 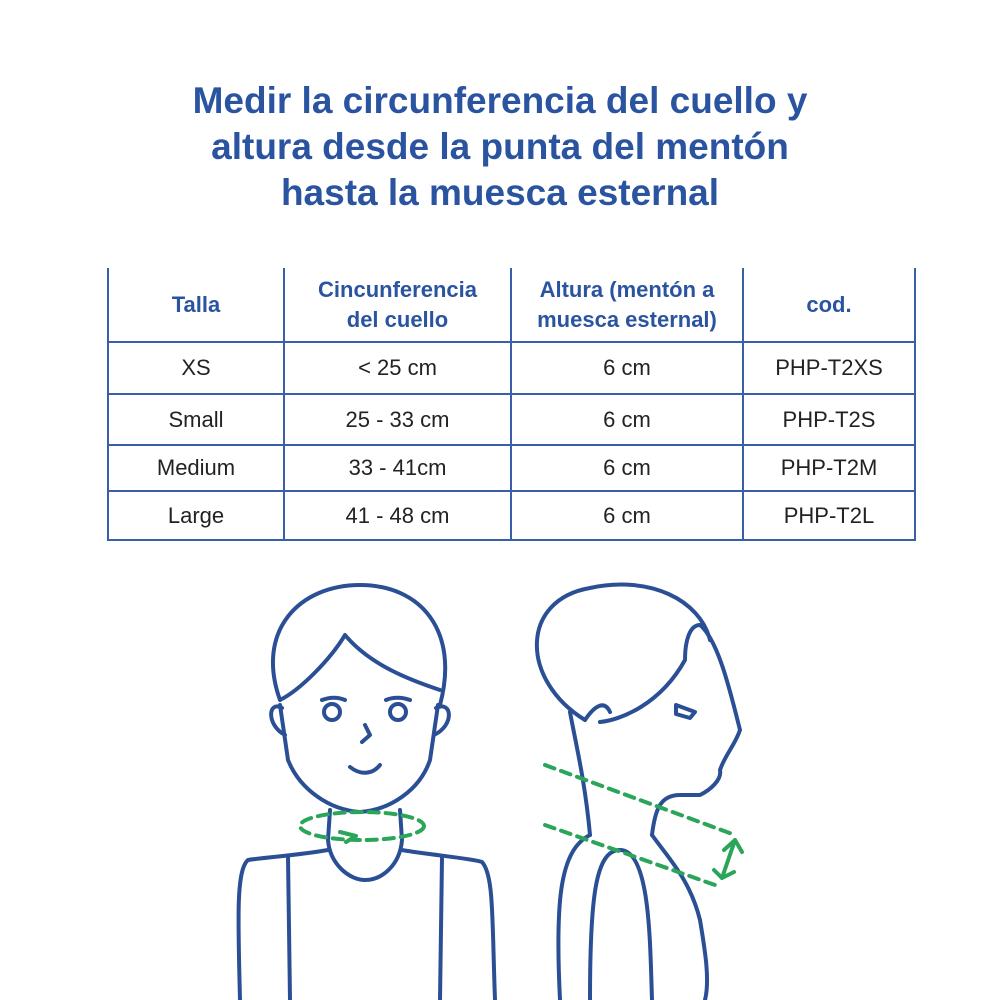 I want to click on cell-size: Medium, so click(x=196, y=468).